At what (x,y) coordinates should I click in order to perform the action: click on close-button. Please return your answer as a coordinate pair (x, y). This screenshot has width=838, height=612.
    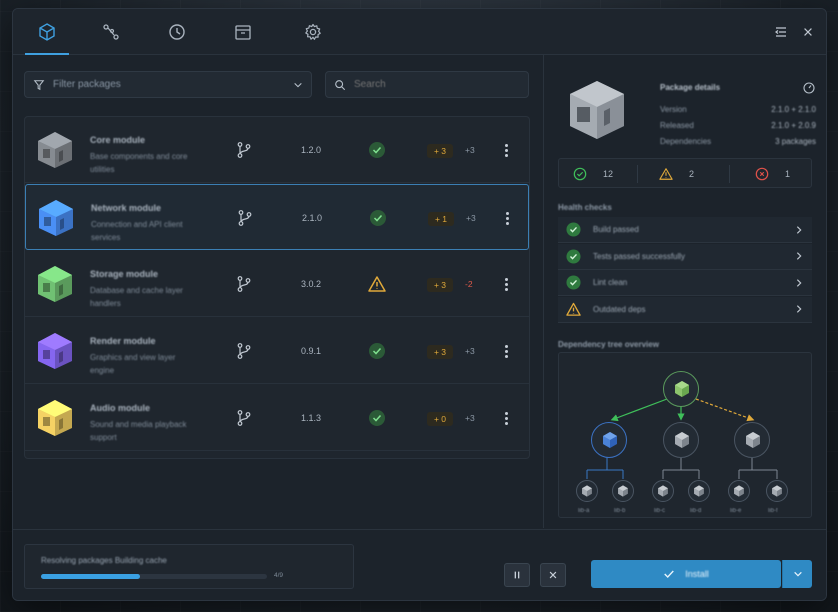
    Looking at the image, I should click on (808, 32).